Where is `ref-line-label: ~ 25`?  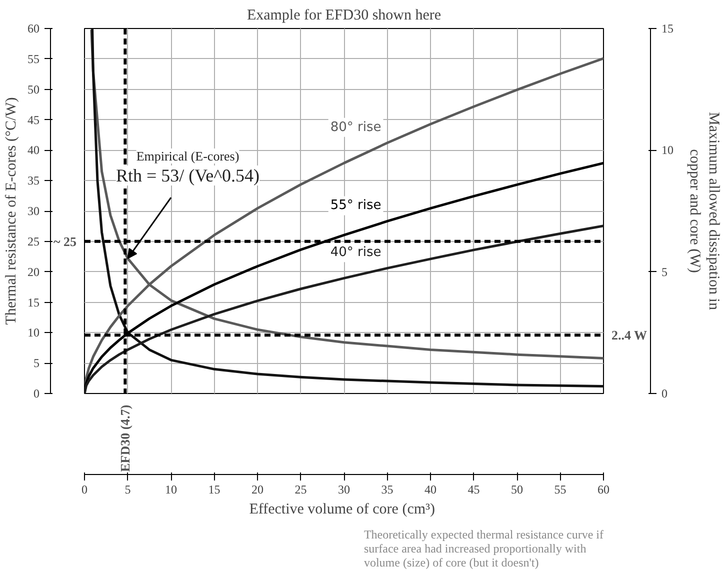
ref-line-label: ~ 25 is located at coordinates (65, 241).